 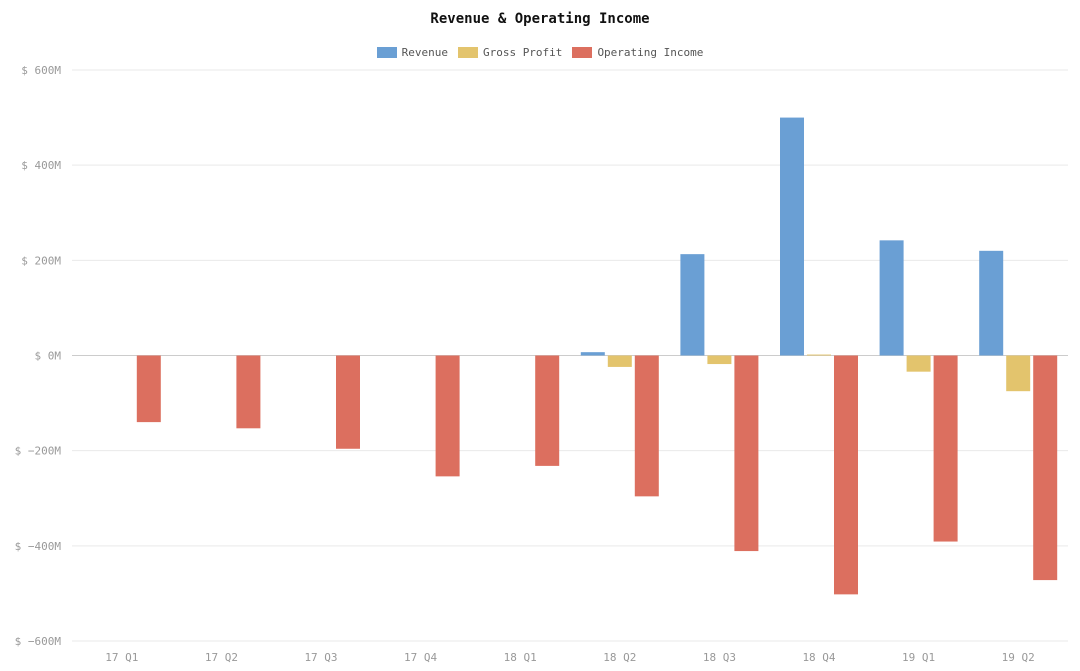 I want to click on x-tick-label: 18 Q3, so click(x=719, y=657).